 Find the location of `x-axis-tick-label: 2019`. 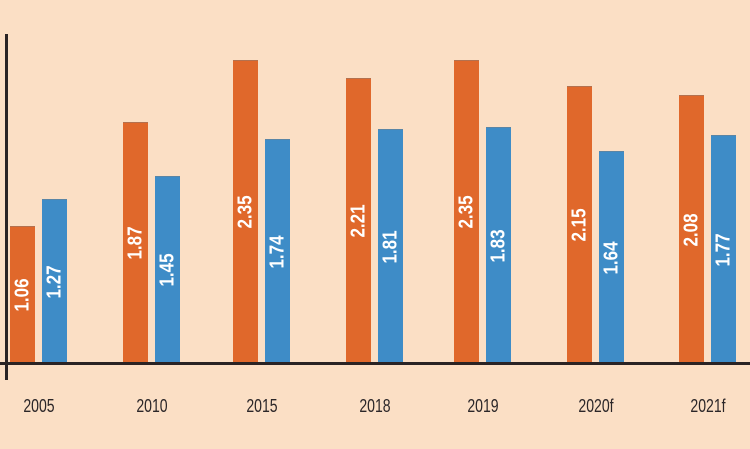

x-axis-tick-label: 2019 is located at coordinates (482, 406).